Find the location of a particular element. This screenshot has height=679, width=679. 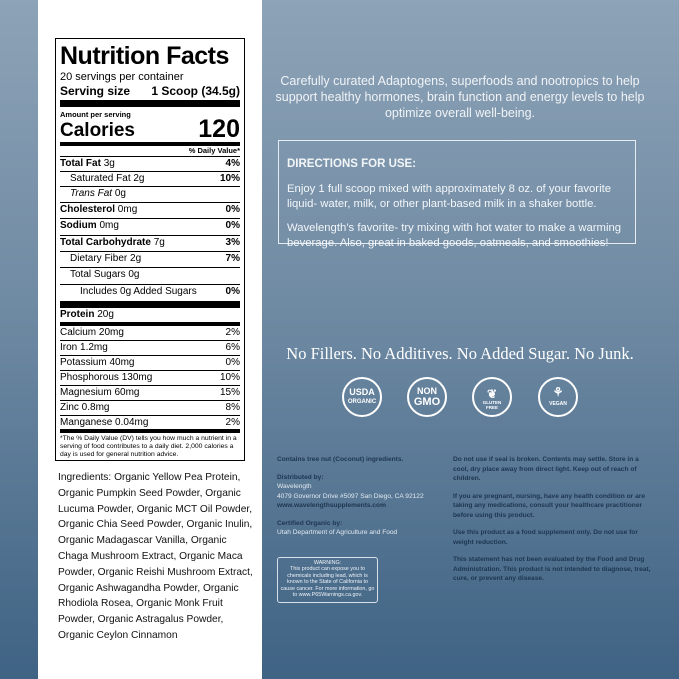

mineral-row: Phosphorous 130mg 10% is located at coordinates (150, 377).